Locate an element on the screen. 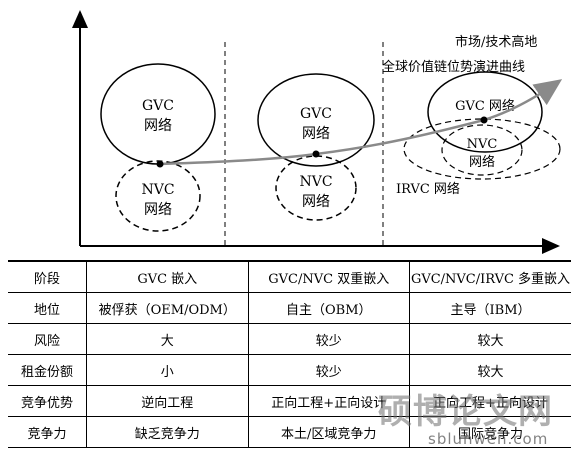 The image size is (579, 459). evolution-curve is located at coordinates (361, 122).